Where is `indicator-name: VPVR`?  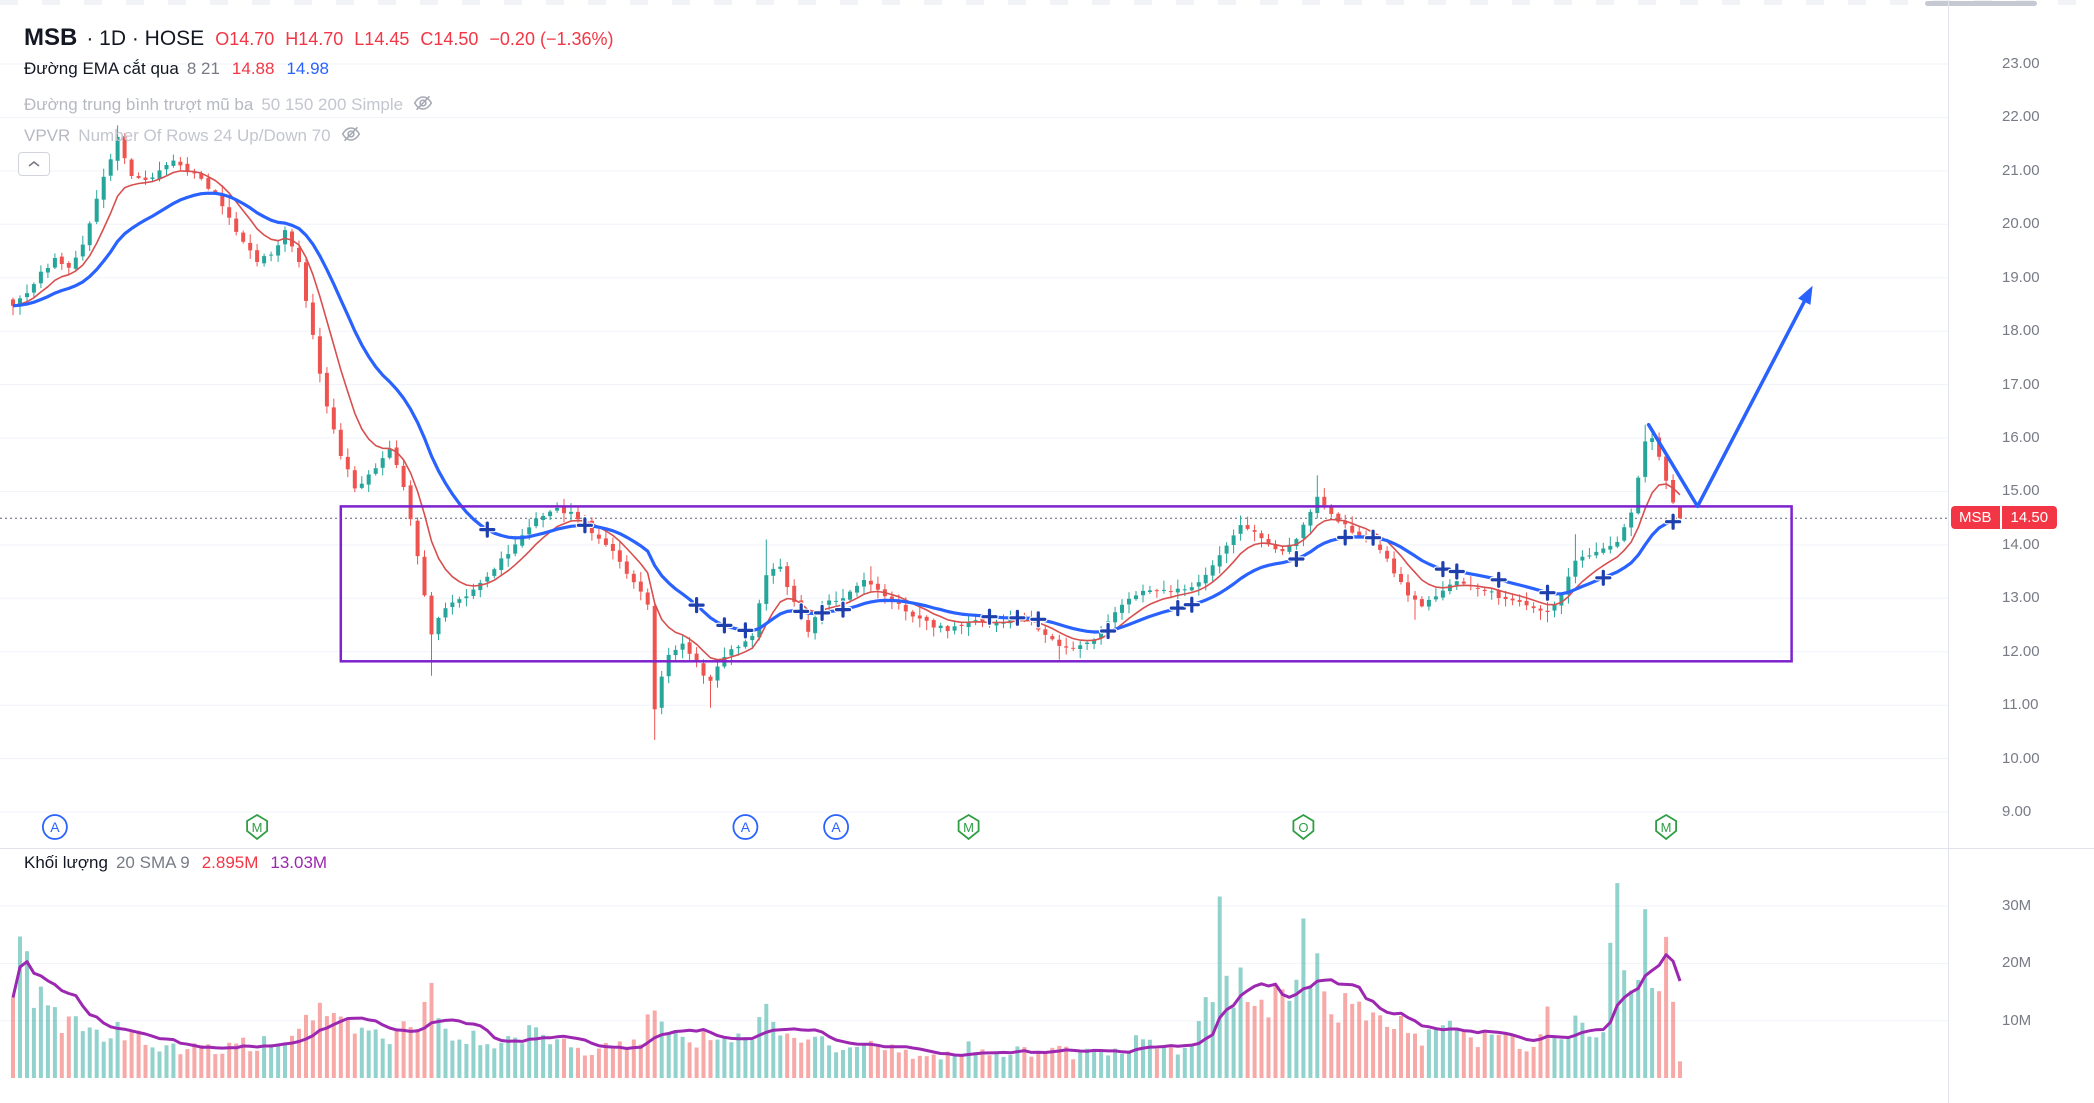
indicator-name: VPVR is located at coordinates (47, 135).